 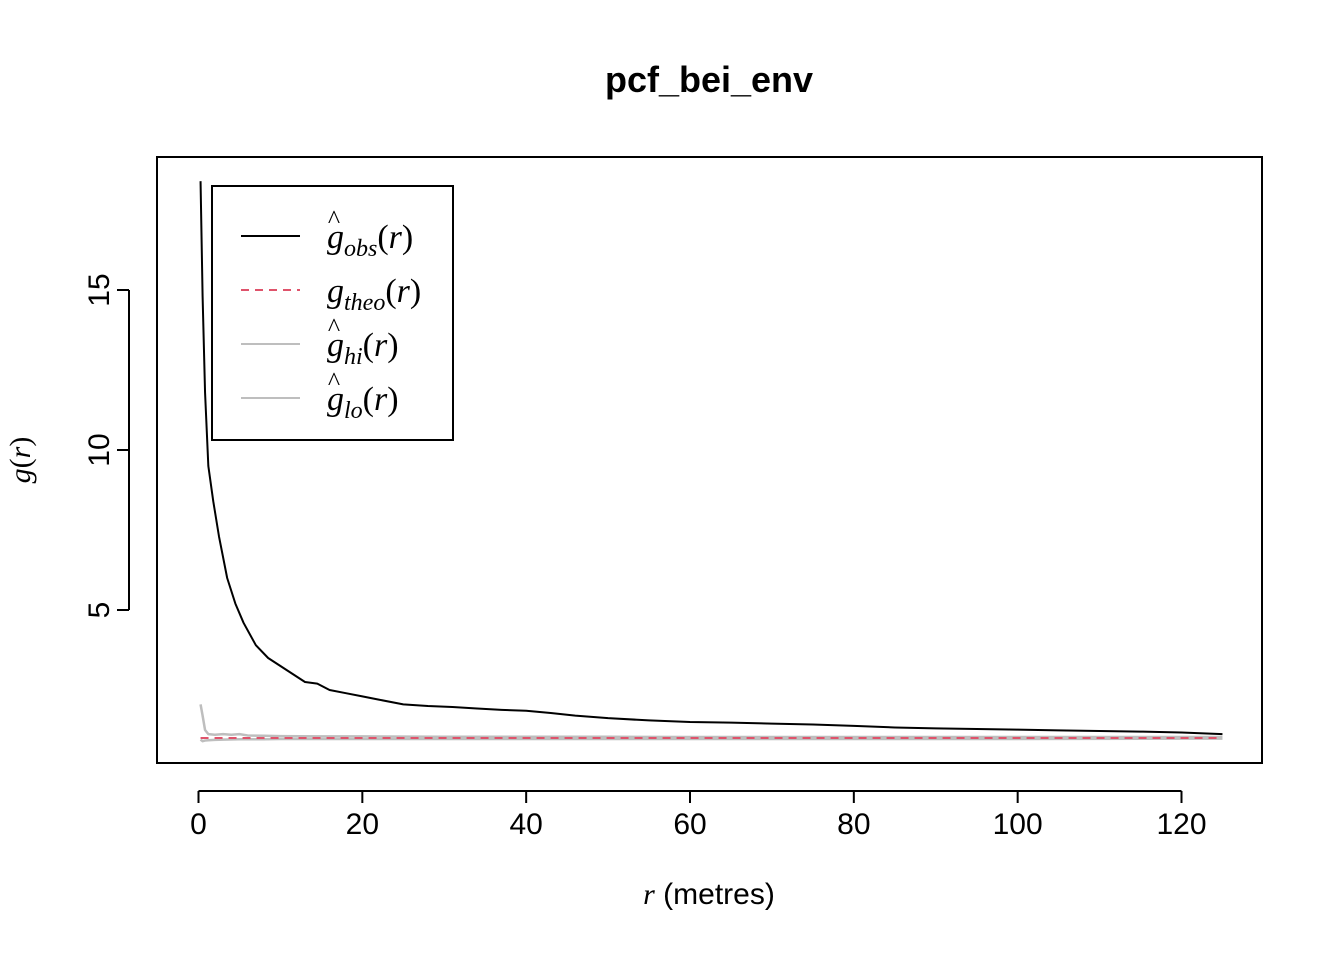 What do you see at coordinates (649, 894) in the screenshot?
I see `x-axis-label-var: r` at bounding box center [649, 894].